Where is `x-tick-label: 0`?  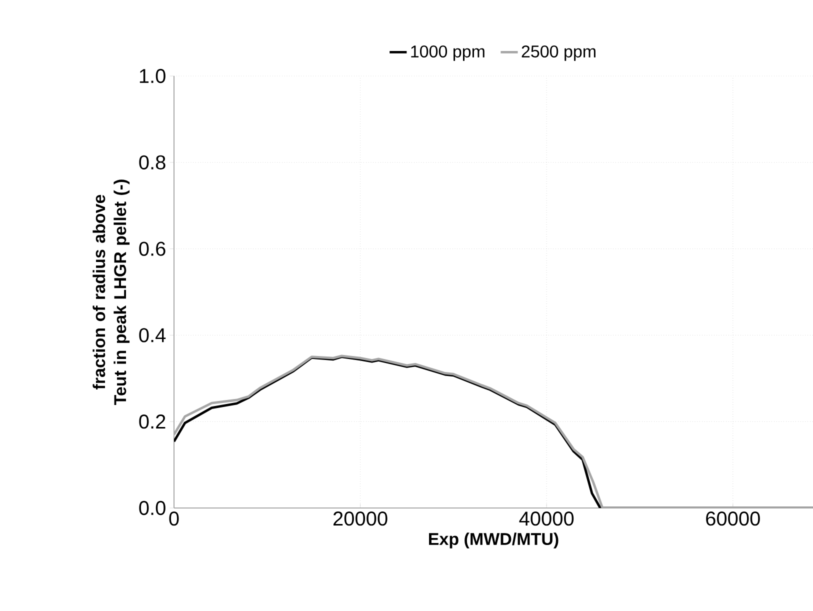
x-tick-label: 0 is located at coordinates (174, 519).